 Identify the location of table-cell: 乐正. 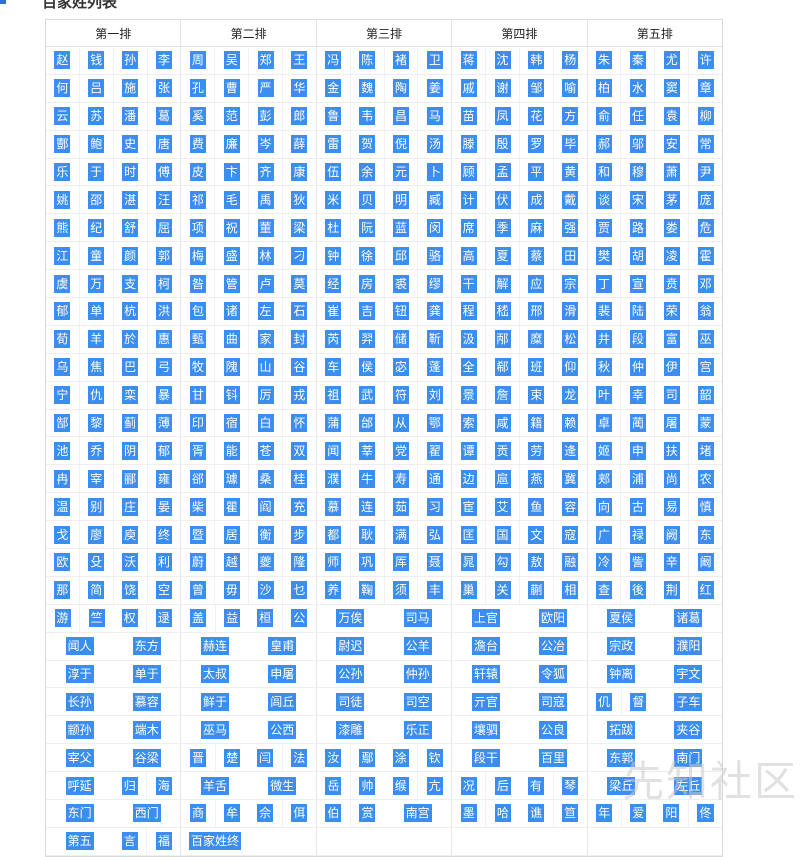
(417, 729).